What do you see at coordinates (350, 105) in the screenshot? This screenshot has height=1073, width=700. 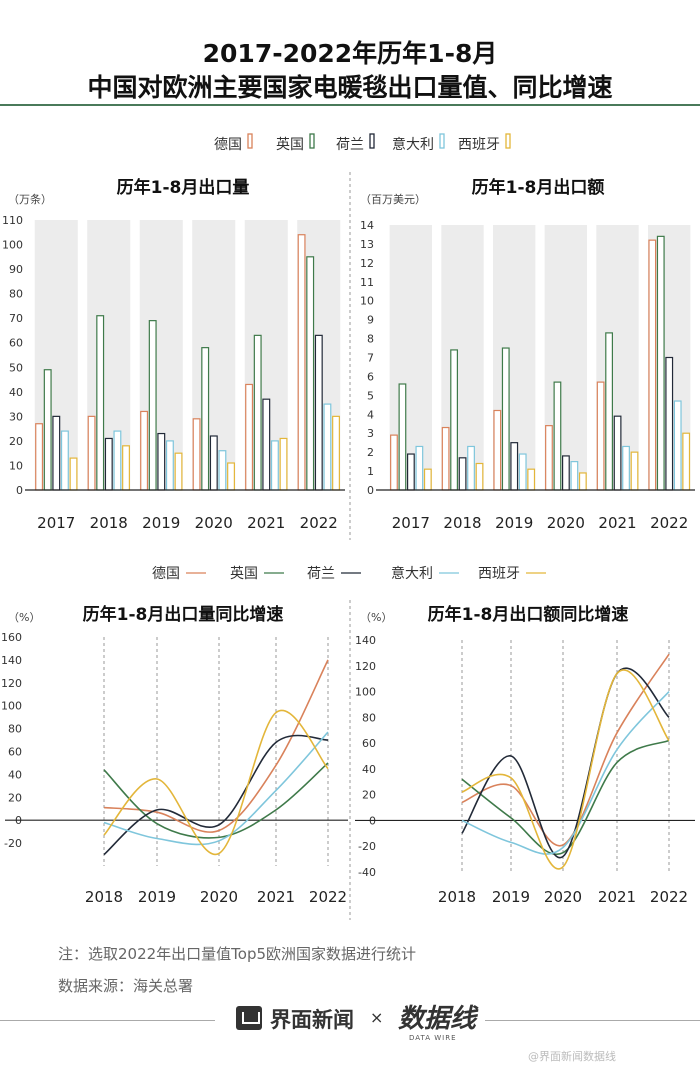 I see `title-divider` at bounding box center [350, 105].